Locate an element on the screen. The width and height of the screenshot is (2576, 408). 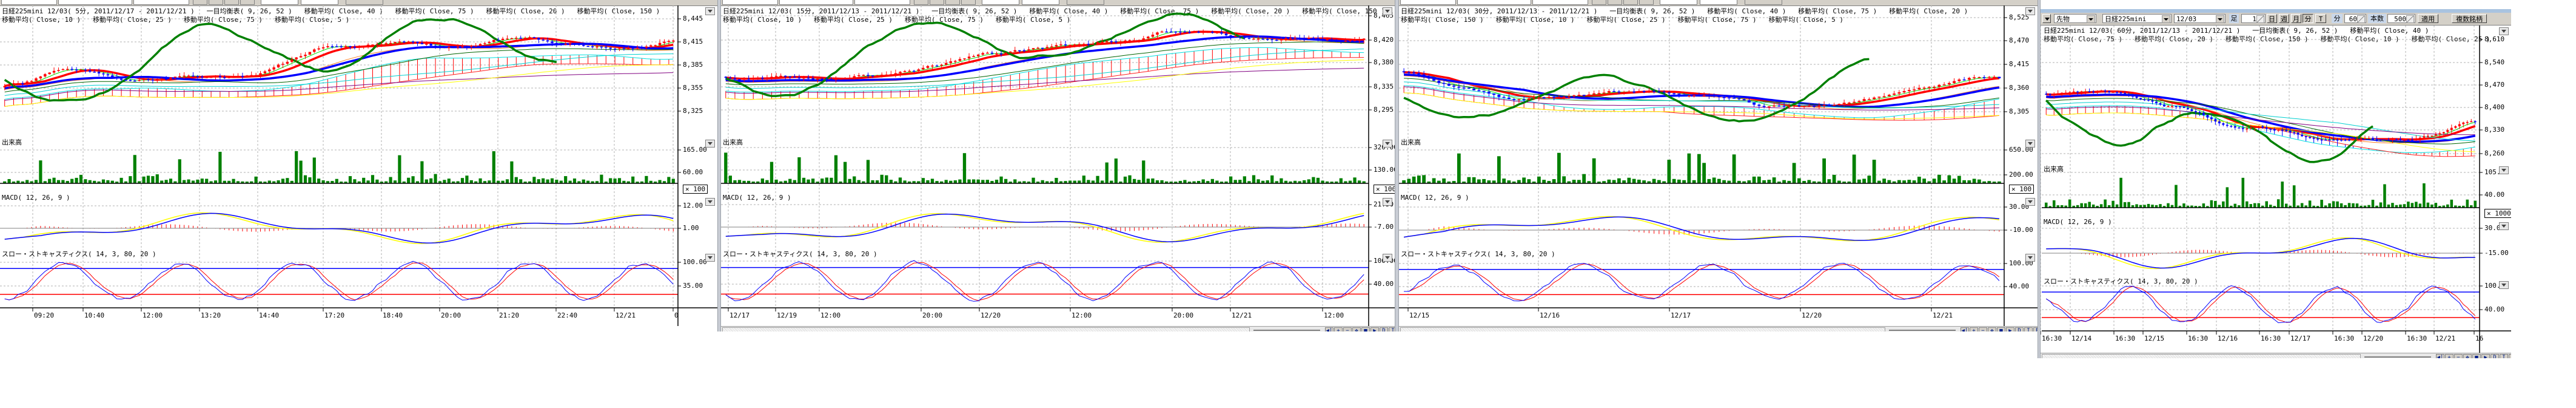
tick-button: T is located at coordinates (2320, 18).